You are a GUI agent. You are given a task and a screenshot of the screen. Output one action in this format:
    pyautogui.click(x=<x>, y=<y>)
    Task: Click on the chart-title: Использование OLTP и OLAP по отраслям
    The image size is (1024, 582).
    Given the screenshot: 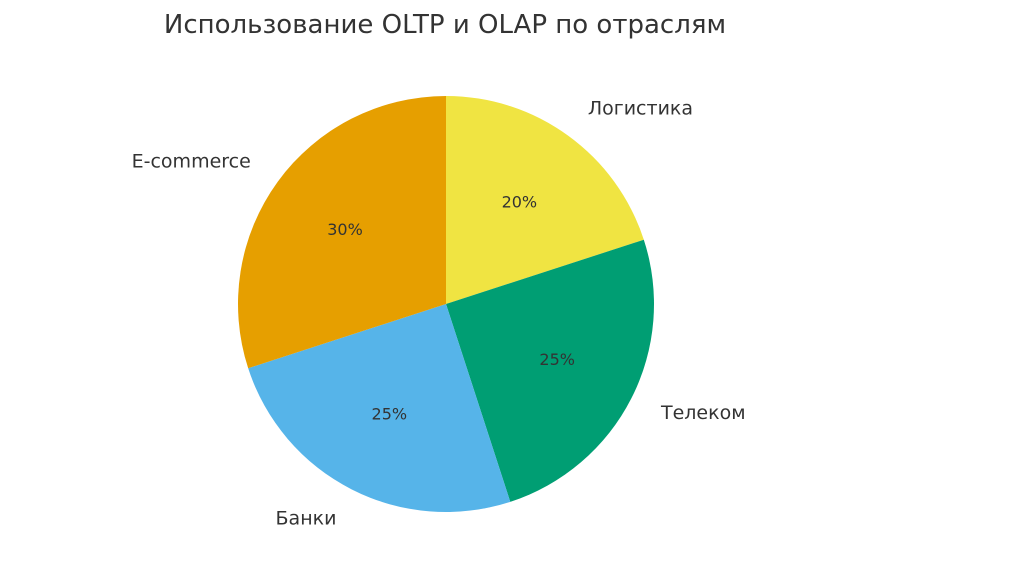 What is the action you would take?
    pyautogui.click(x=445, y=25)
    